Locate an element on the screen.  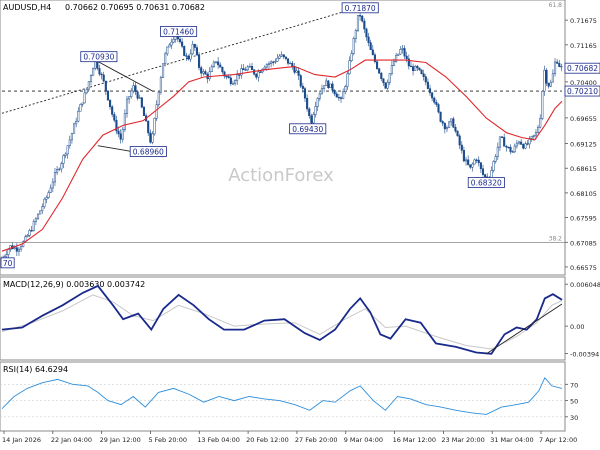
macd-y-axis: 0.006048 0.00 -0.00394 is located at coordinates (582, 319).